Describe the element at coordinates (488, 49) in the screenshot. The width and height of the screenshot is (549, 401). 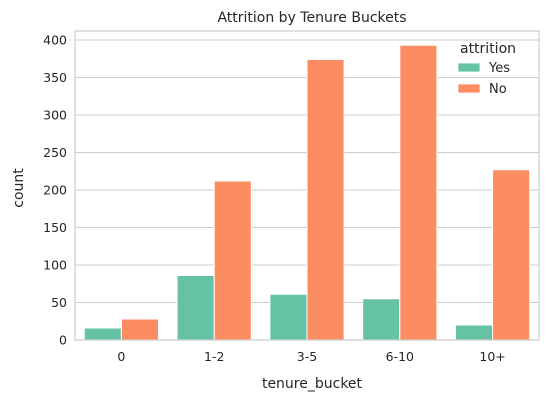
I see `legend-title: attrition` at that location.